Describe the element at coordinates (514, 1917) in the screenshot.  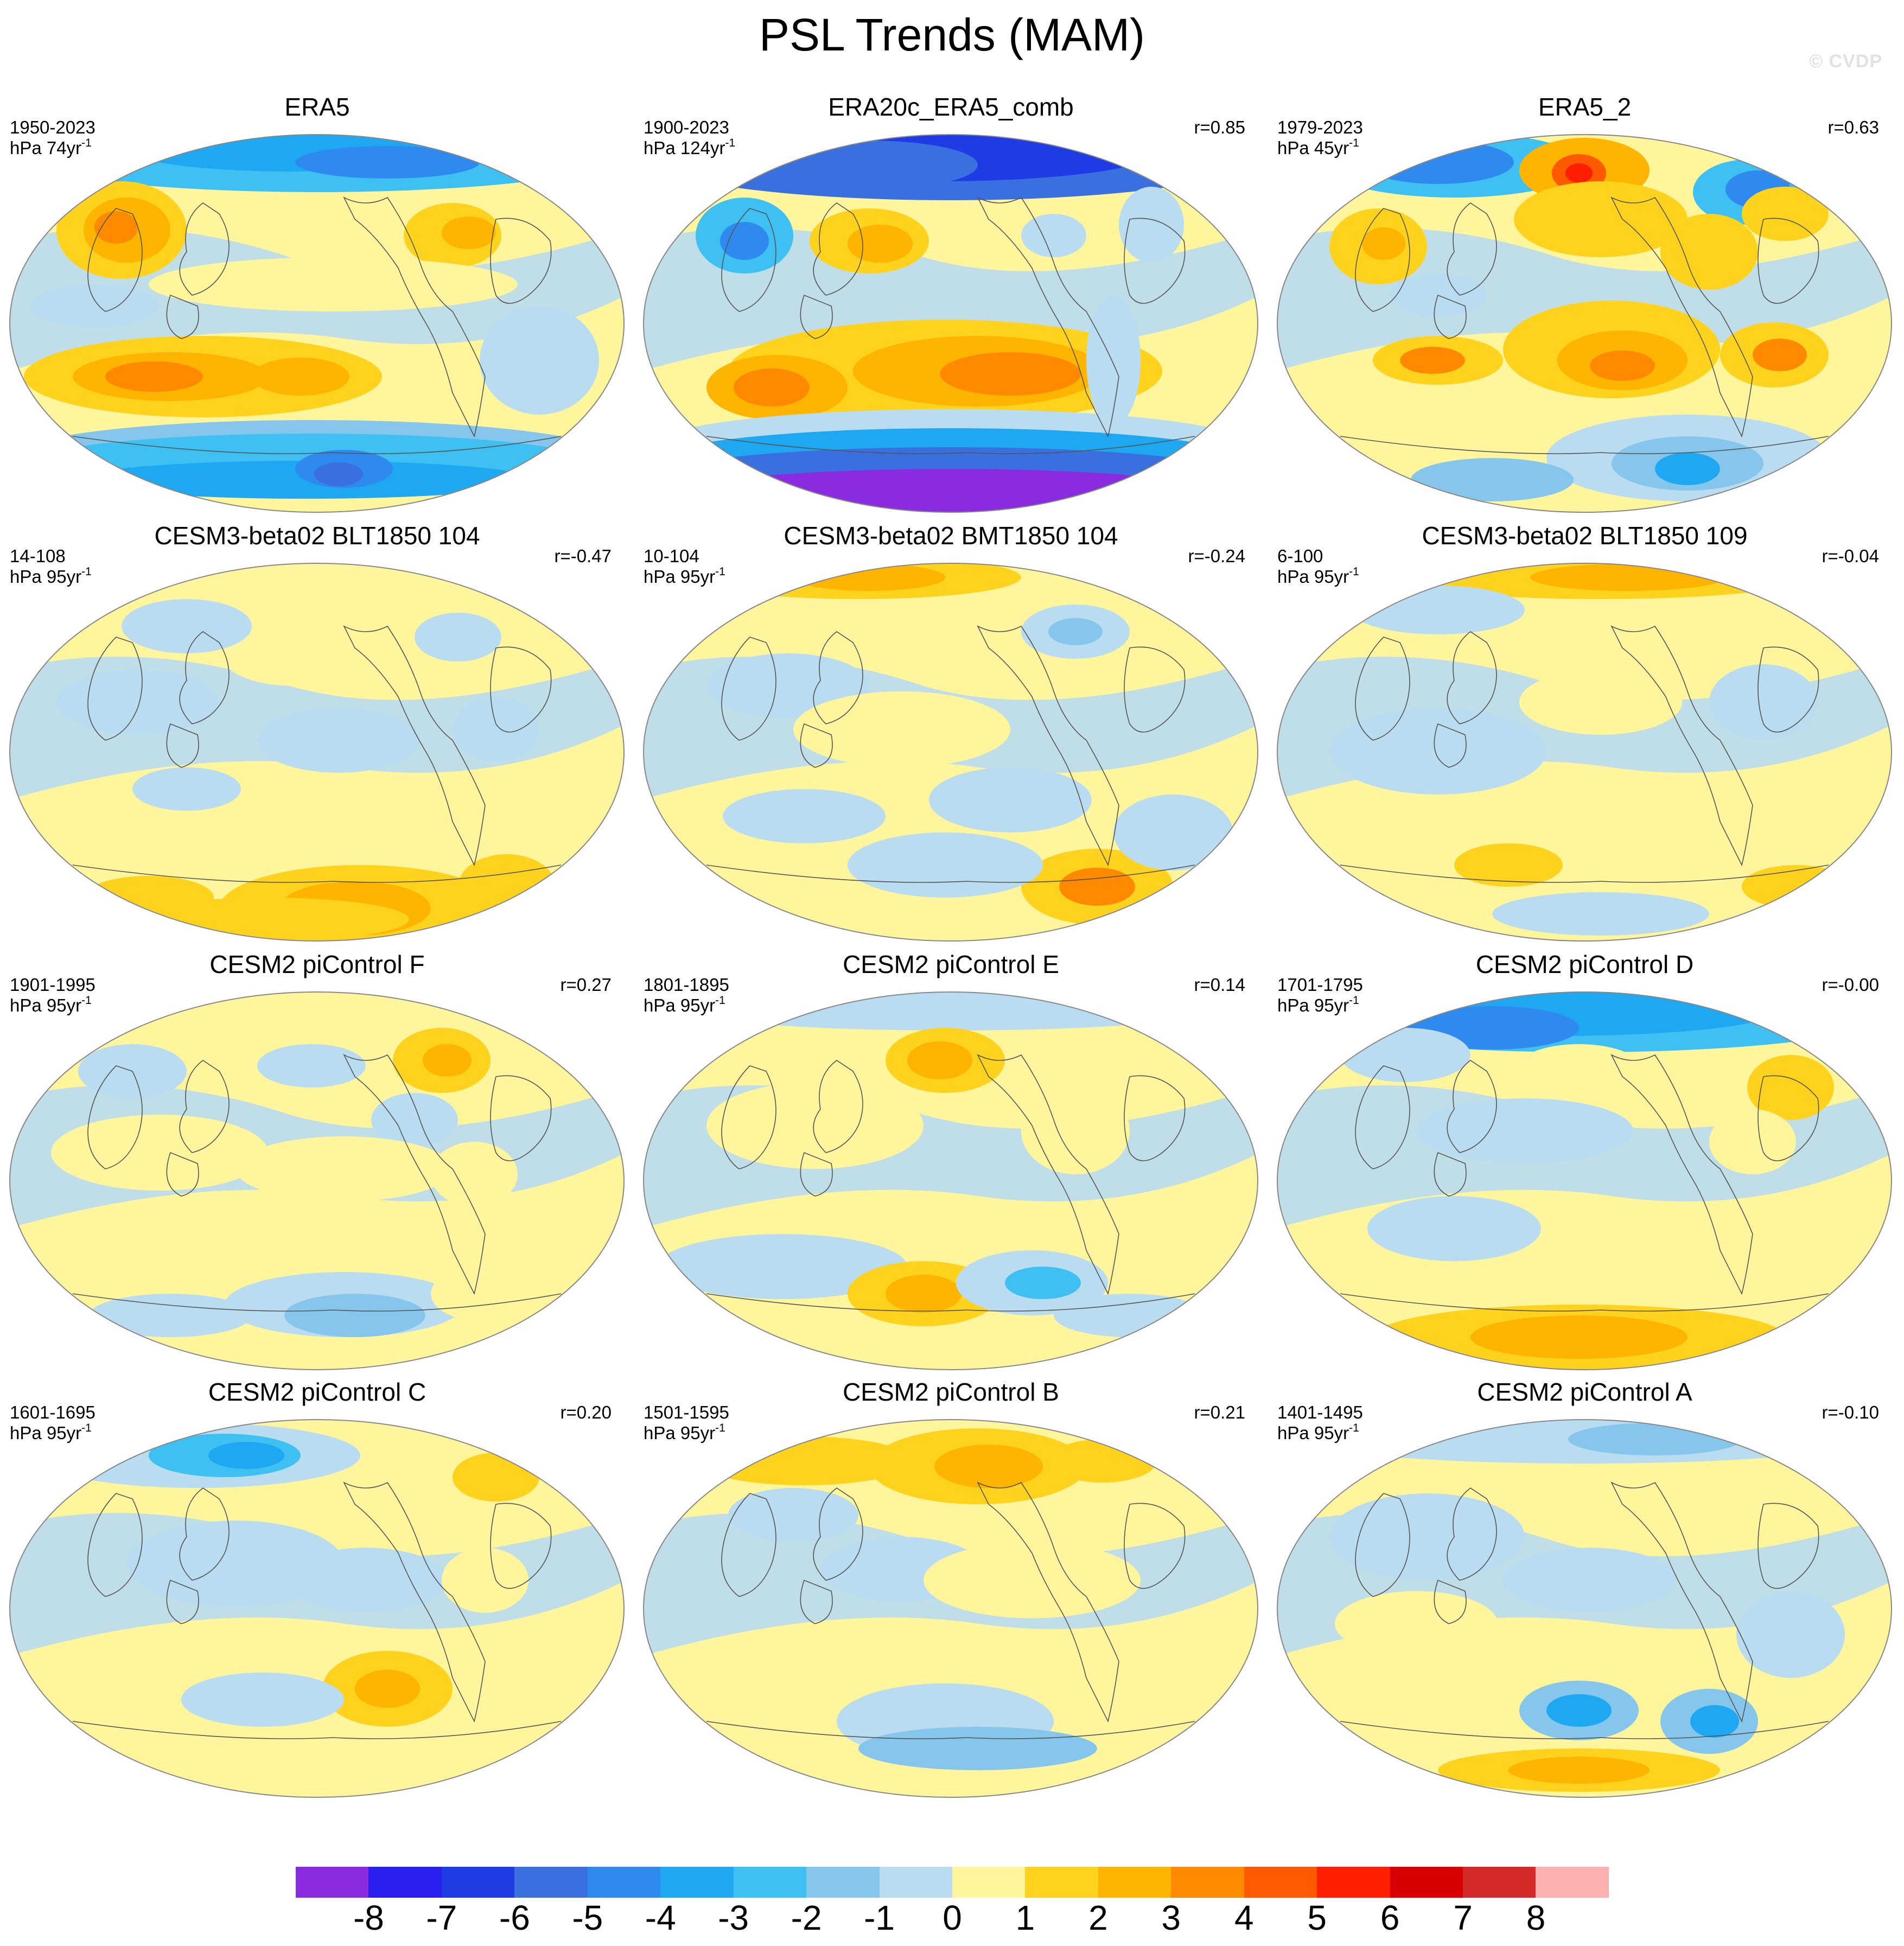
I see `colorbar-tick-label: -6` at that location.